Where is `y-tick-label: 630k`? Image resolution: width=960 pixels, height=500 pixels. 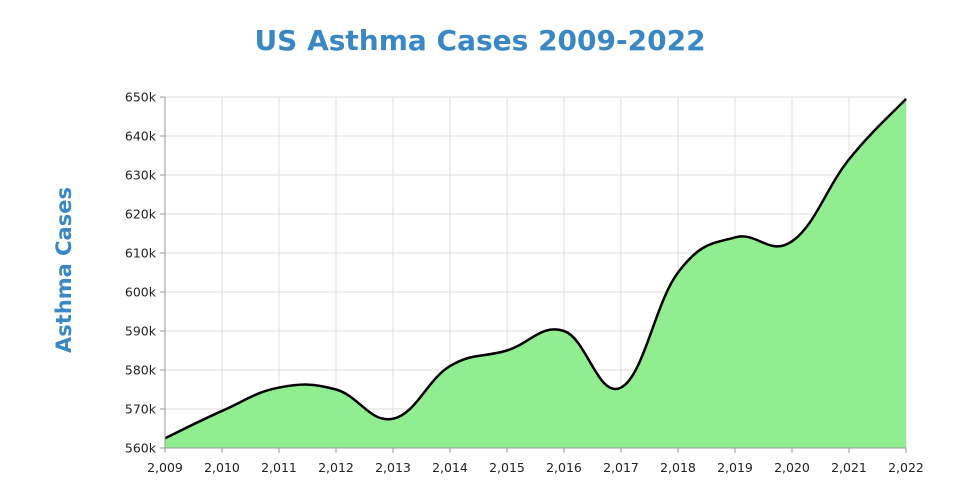 y-tick-label: 630k is located at coordinates (141, 175).